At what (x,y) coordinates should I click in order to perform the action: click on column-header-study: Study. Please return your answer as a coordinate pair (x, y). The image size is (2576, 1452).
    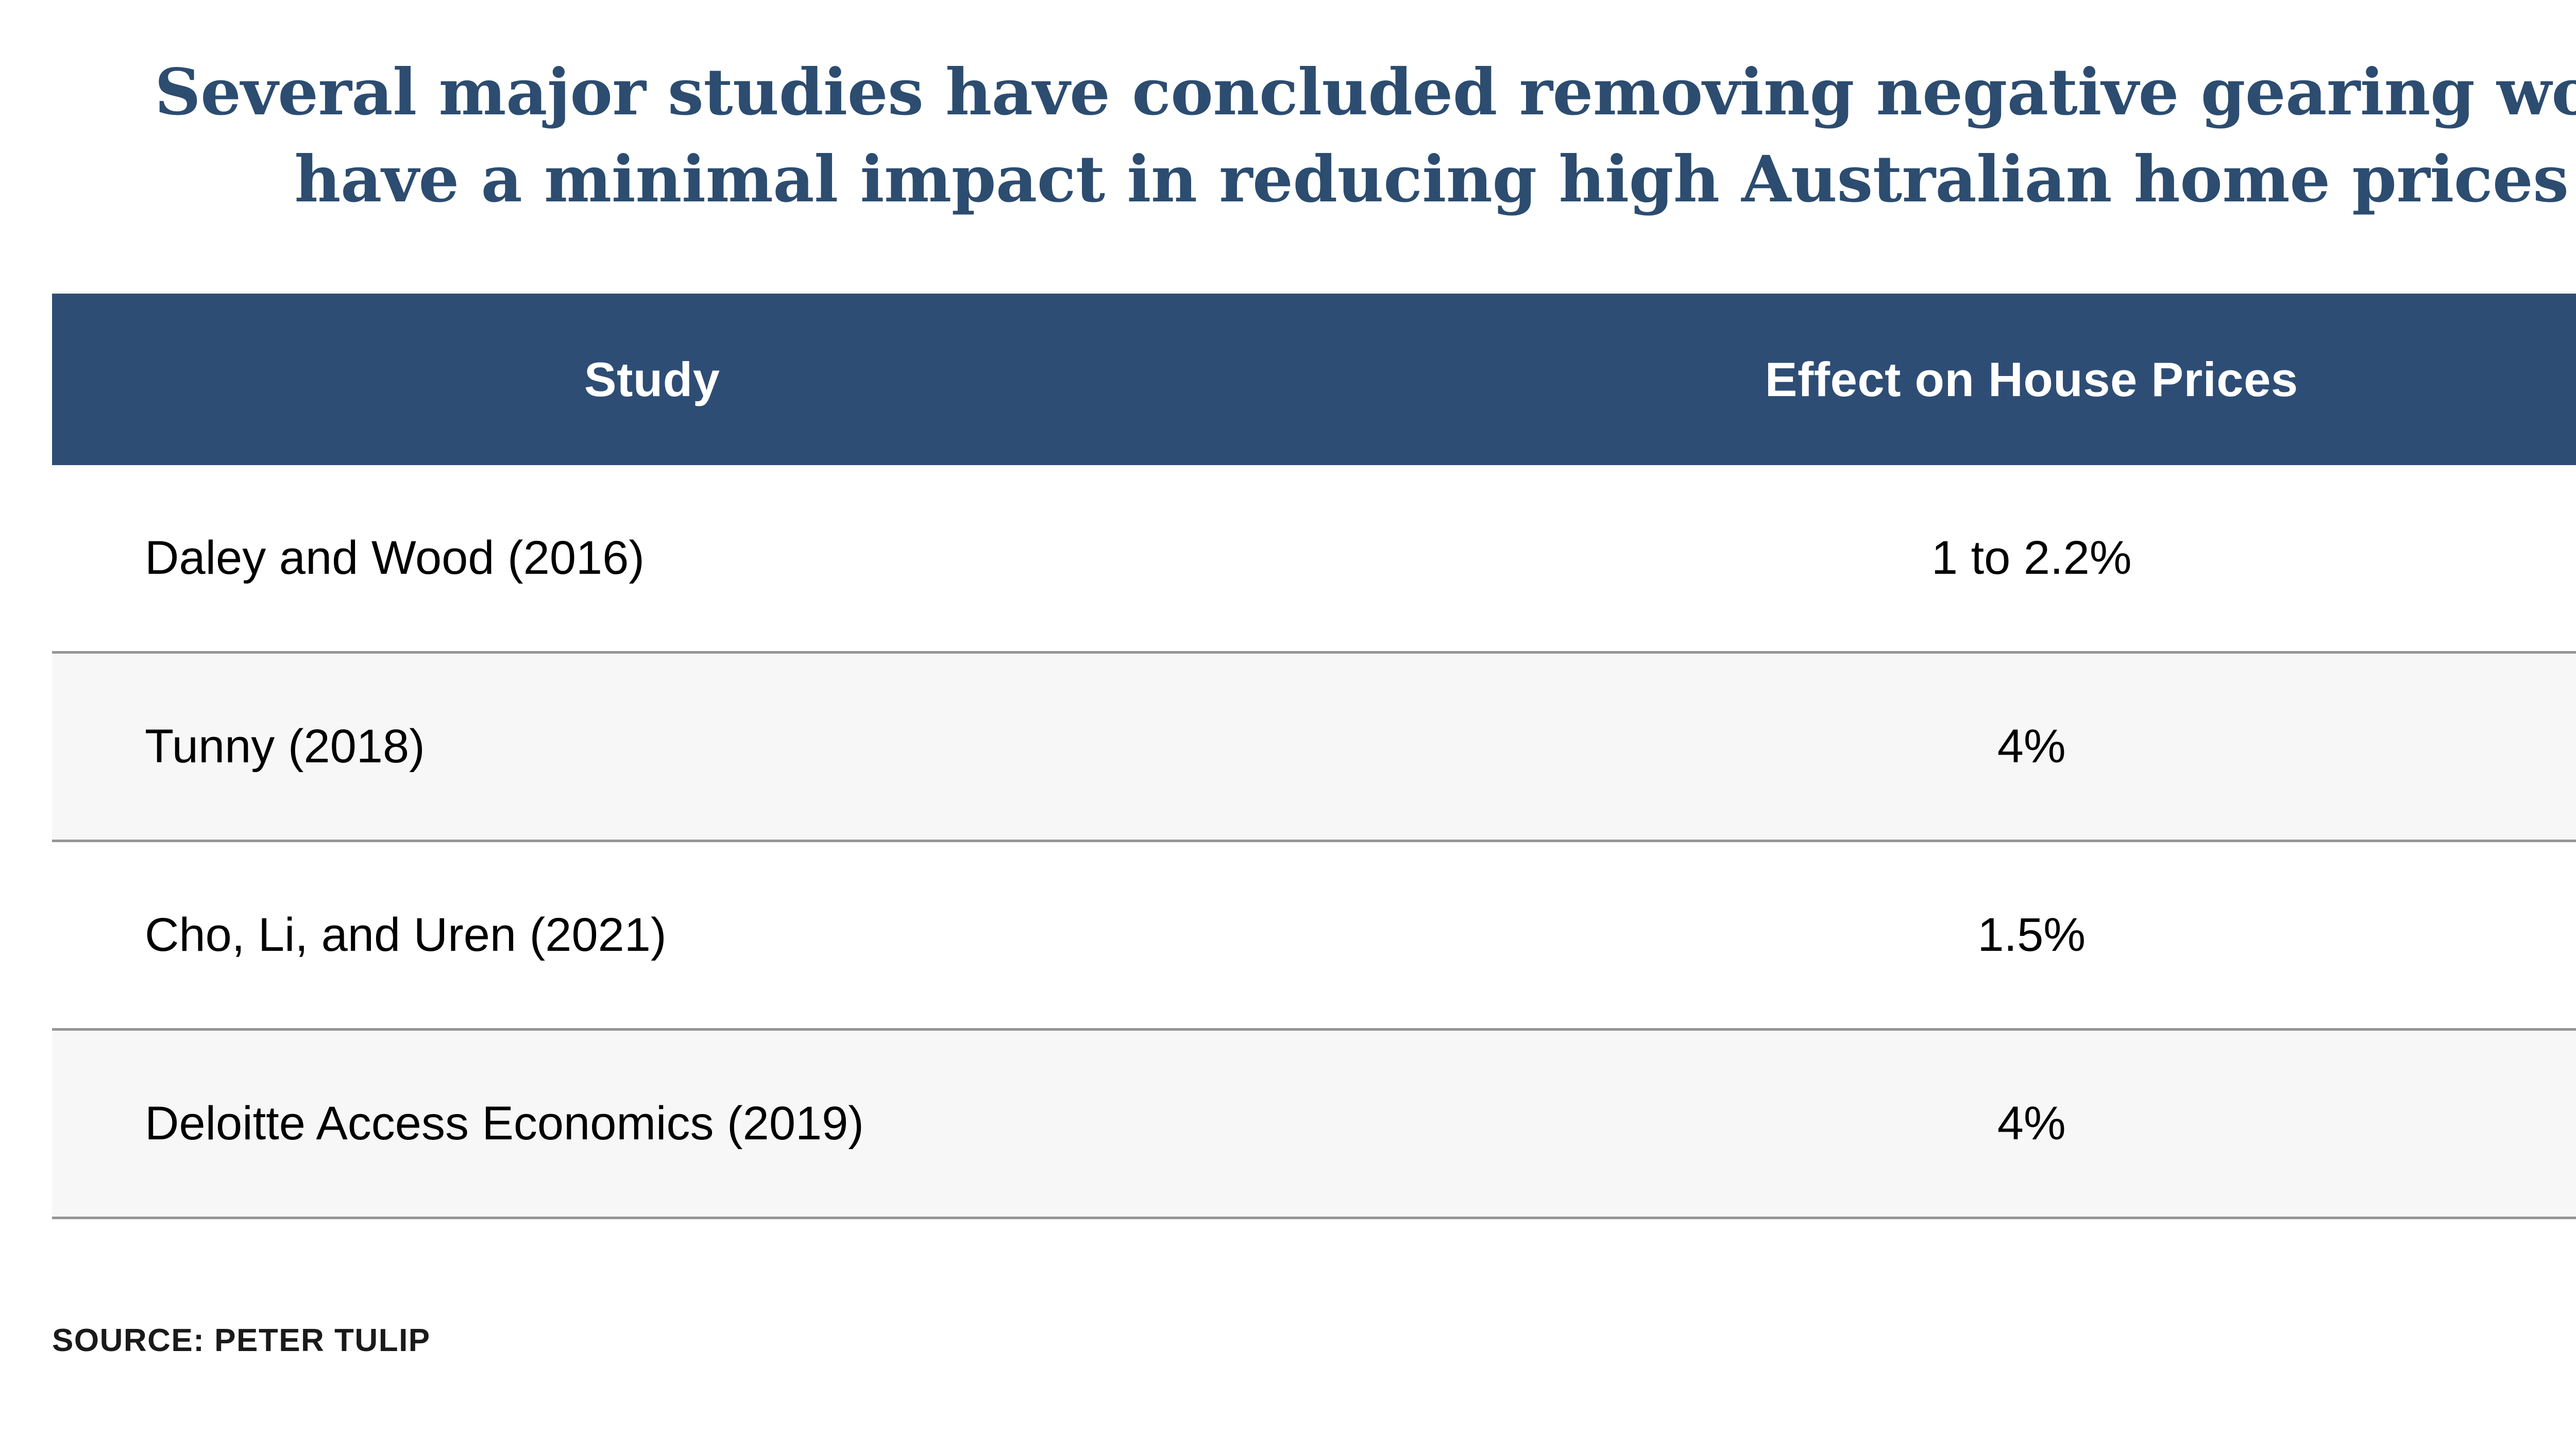
    Looking at the image, I should click on (652, 379).